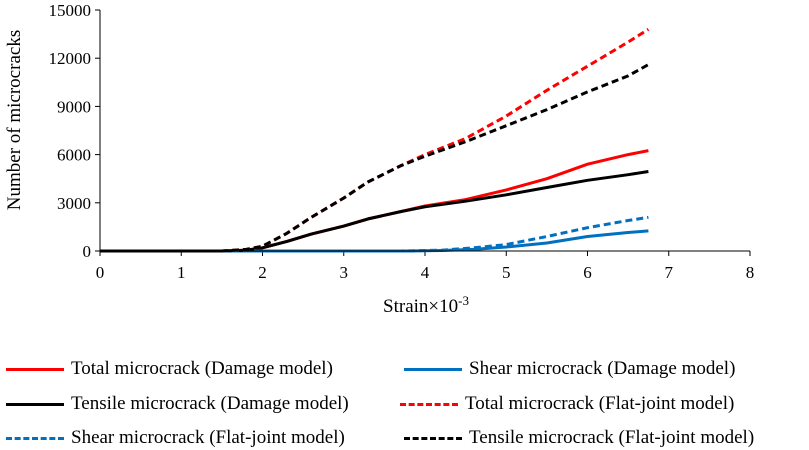 Image resolution: width=809 pixels, height=450 pixels. I want to click on legend-swatch-solid-black, so click(35, 404).